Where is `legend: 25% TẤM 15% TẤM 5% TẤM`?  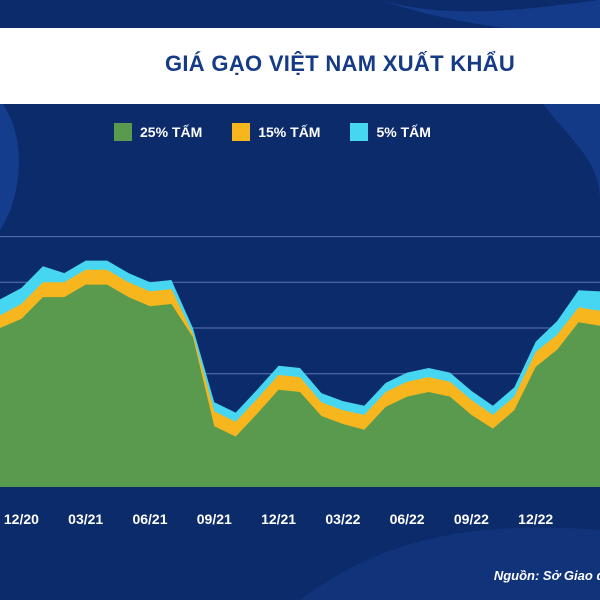 legend: 25% TẤM 15% TẤM 5% TẤM is located at coordinates (287, 132).